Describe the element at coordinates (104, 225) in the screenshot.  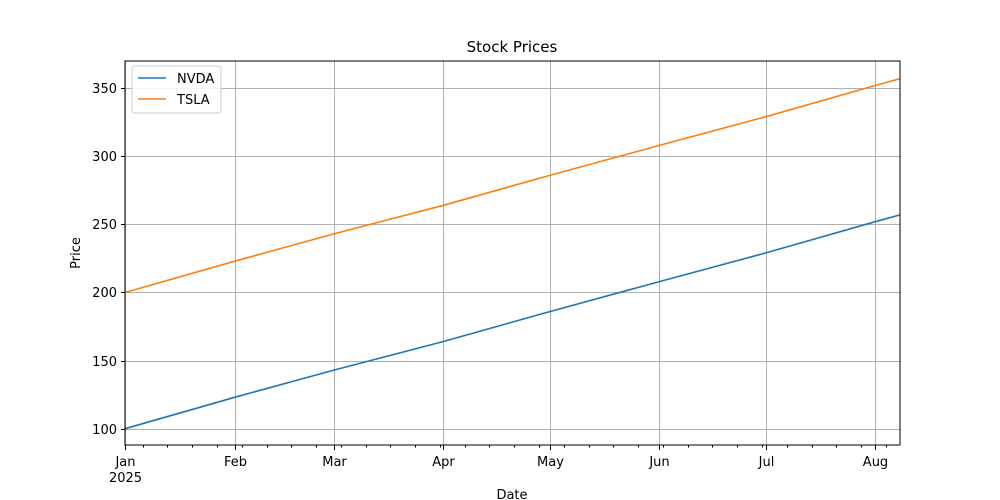
I see `y-tick-label: 250` at that location.